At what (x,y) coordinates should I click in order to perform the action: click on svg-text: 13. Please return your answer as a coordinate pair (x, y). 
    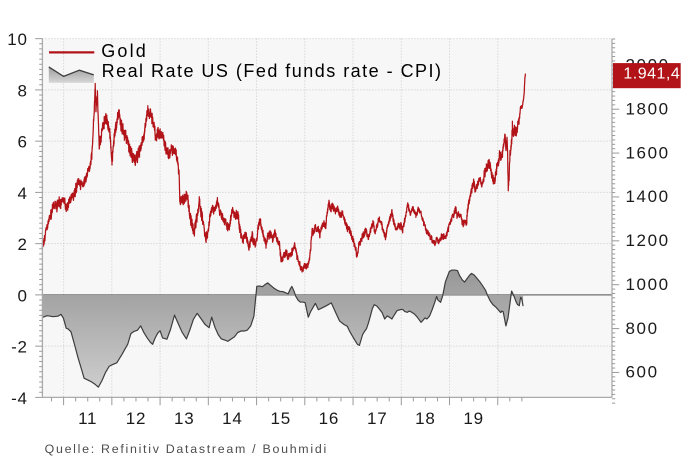
    Looking at the image, I should click on (184, 418).